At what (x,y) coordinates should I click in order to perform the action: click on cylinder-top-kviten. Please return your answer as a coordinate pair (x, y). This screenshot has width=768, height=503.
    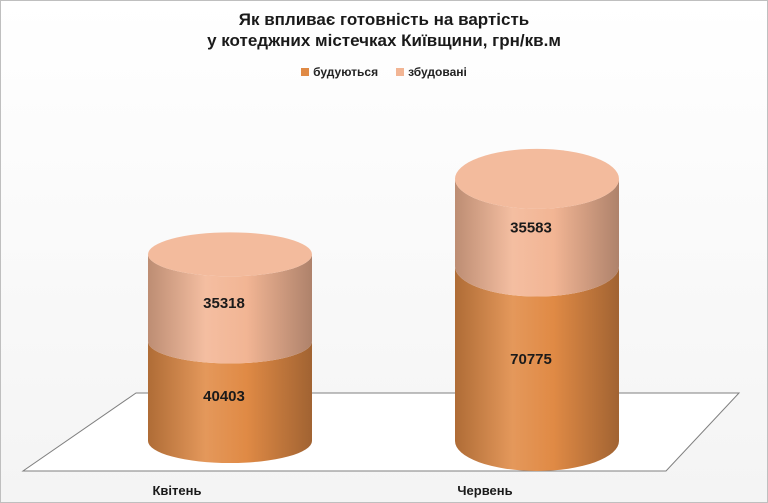
    Looking at the image, I should click on (230, 254).